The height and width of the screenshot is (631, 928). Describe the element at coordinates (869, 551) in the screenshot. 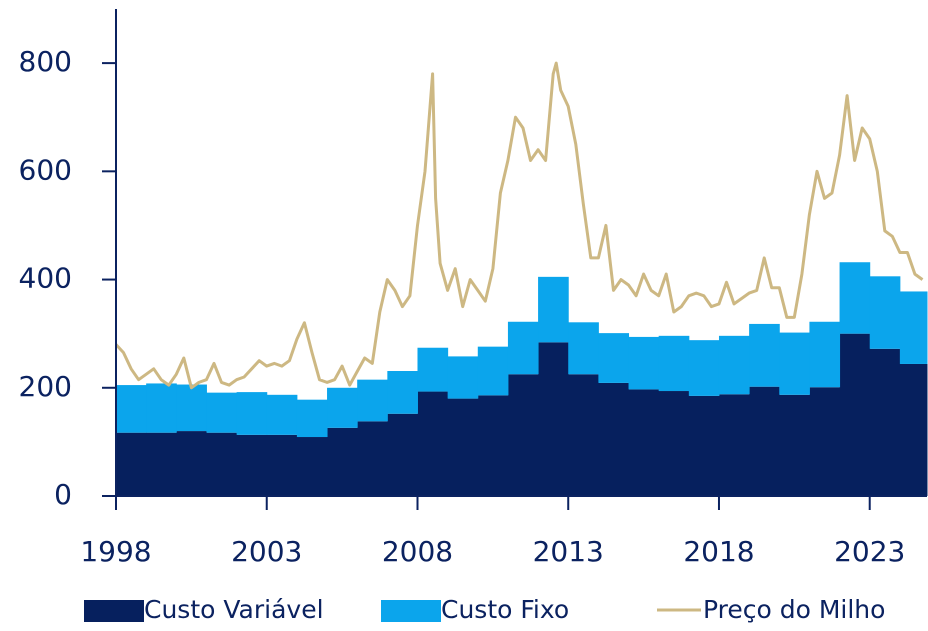

I see `x-tick-label: 2023` at that location.